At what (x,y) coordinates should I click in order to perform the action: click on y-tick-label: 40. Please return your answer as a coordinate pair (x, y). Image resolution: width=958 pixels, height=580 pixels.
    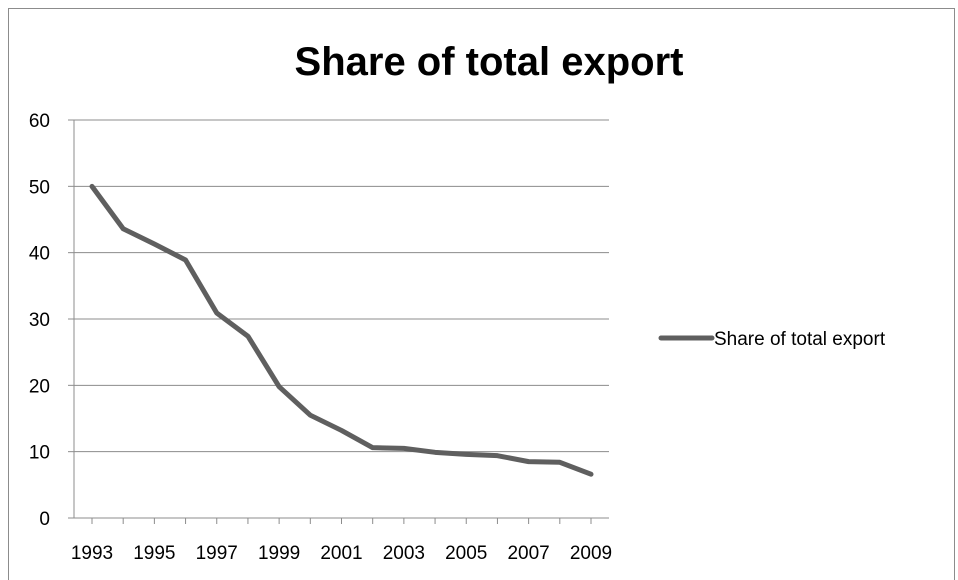
    Looking at the image, I should click on (39, 254).